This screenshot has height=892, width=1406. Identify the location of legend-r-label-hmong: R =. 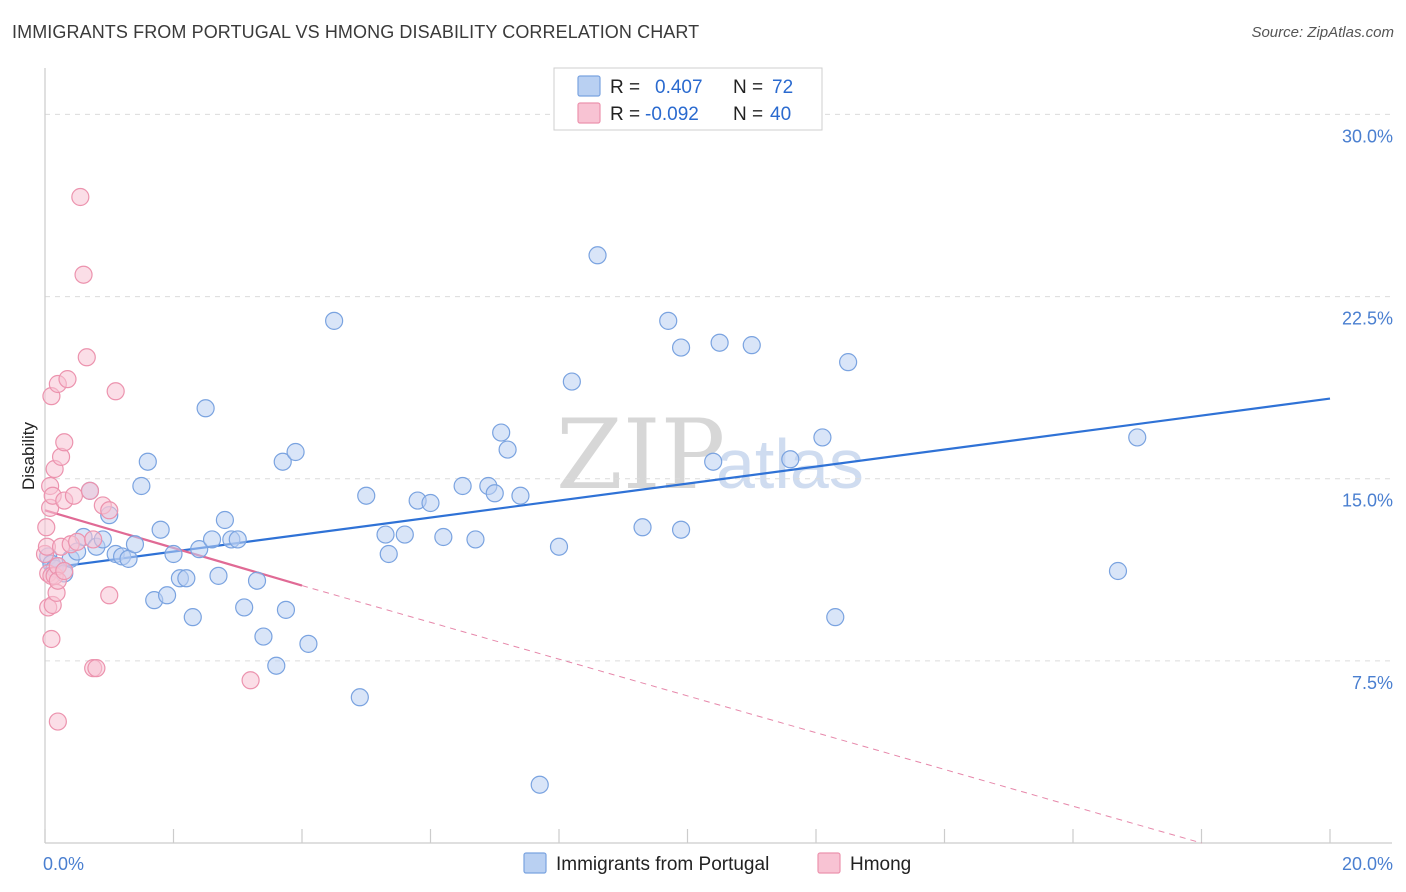
(625, 114).